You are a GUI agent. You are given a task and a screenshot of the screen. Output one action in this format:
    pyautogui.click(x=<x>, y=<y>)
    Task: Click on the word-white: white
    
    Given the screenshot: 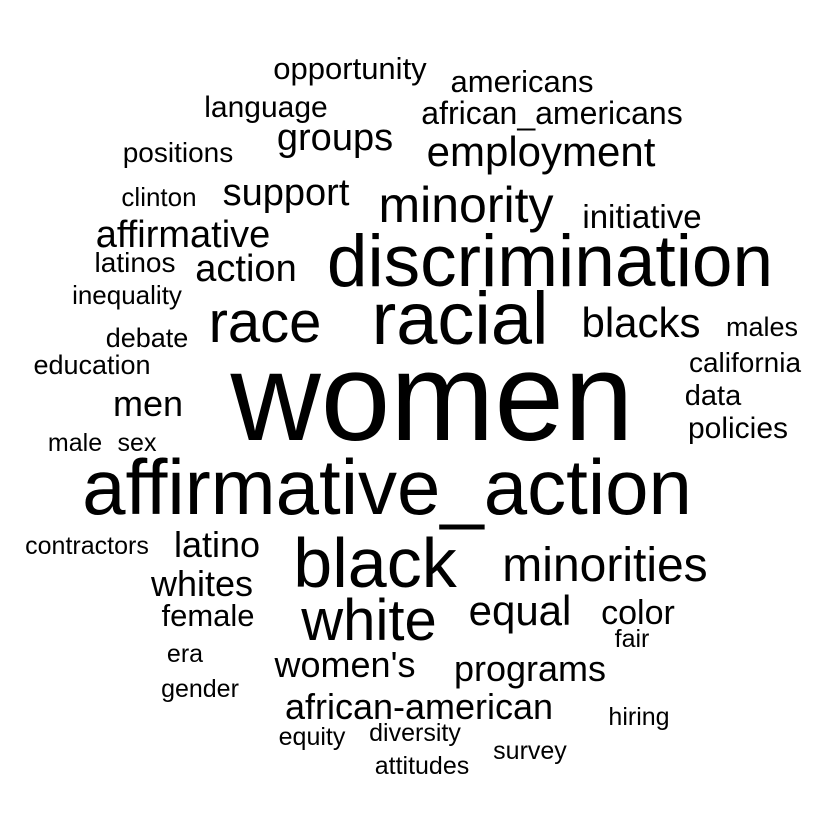 What is the action you would take?
    pyautogui.click(x=368, y=620)
    